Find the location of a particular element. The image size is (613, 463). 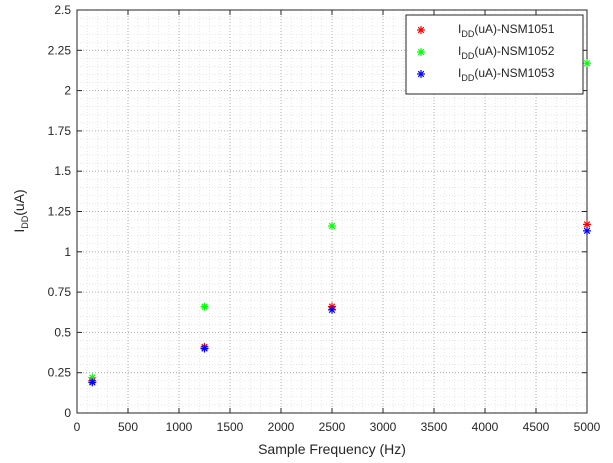

y-tick-label: 0.25 is located at coordinates (60, 373).